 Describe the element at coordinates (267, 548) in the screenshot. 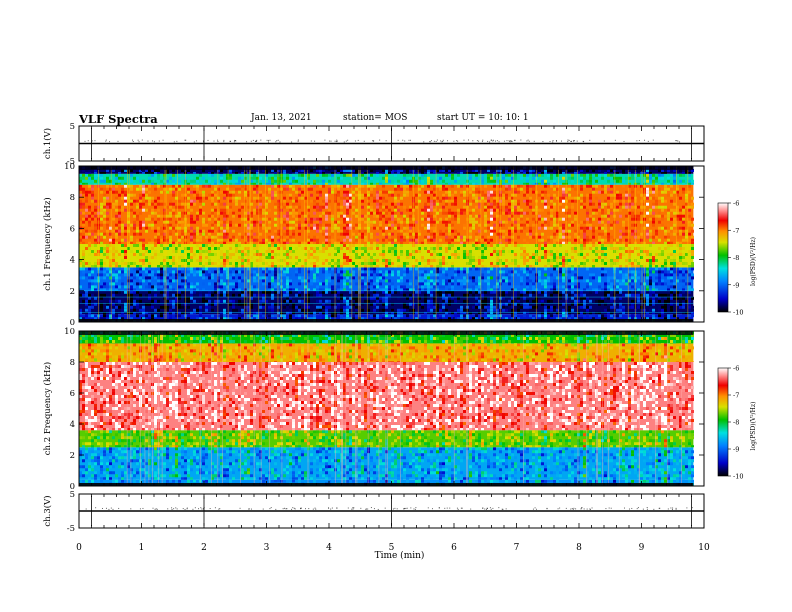

I see `x-tick-label: 3` at that location.